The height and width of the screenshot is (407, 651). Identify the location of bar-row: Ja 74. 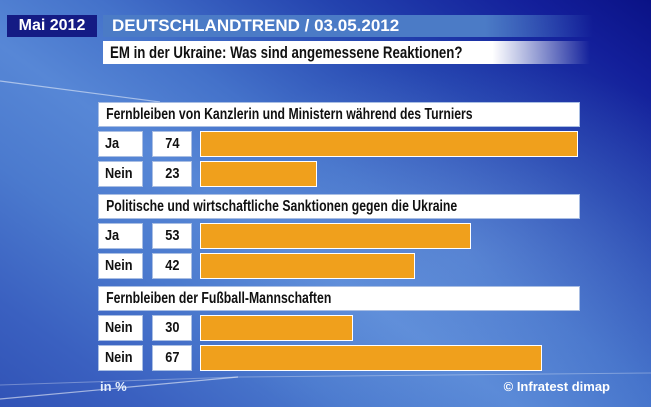
(339, 144).